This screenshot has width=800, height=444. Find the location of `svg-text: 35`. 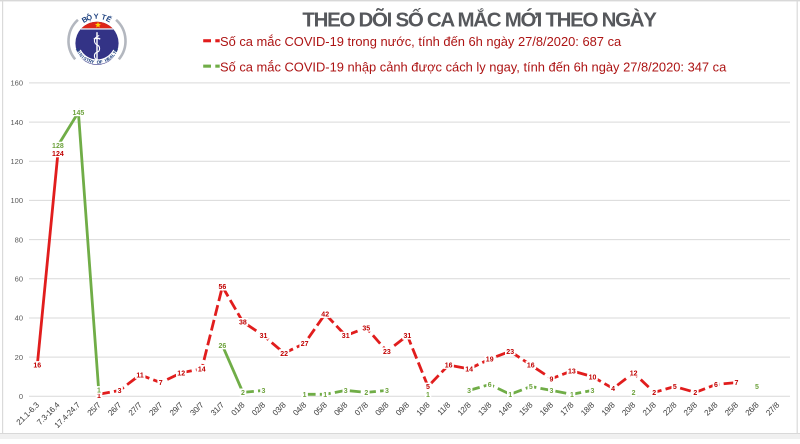

svg-text: 35 is located at coordinates (366, 328).